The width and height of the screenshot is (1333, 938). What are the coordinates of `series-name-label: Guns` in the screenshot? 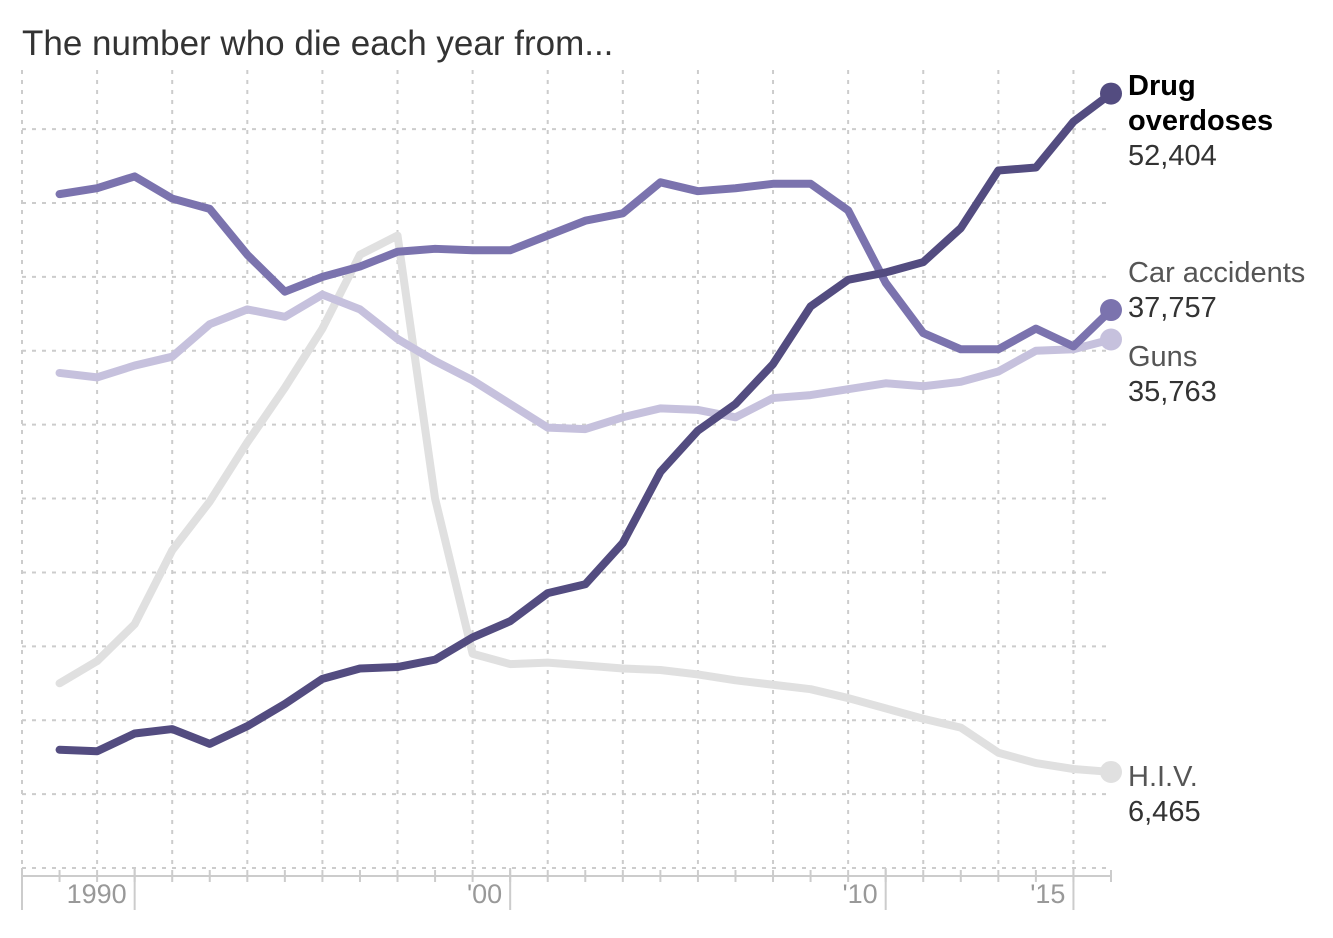 It's located at (1162, 357).